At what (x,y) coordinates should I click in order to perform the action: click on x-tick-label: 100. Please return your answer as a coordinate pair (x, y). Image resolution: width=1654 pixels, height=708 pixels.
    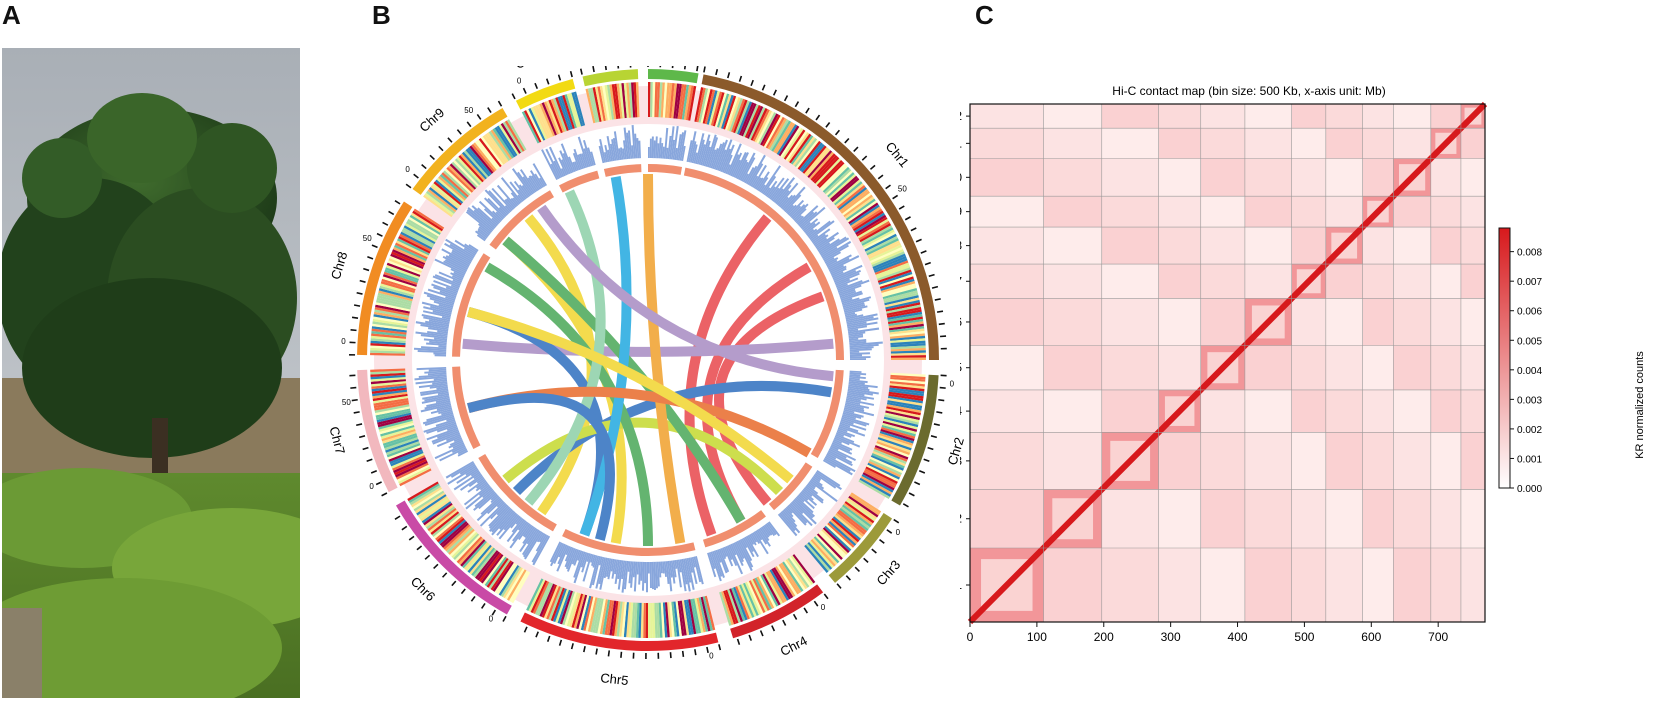
    Looking at the image, I should click on (1037, 637).